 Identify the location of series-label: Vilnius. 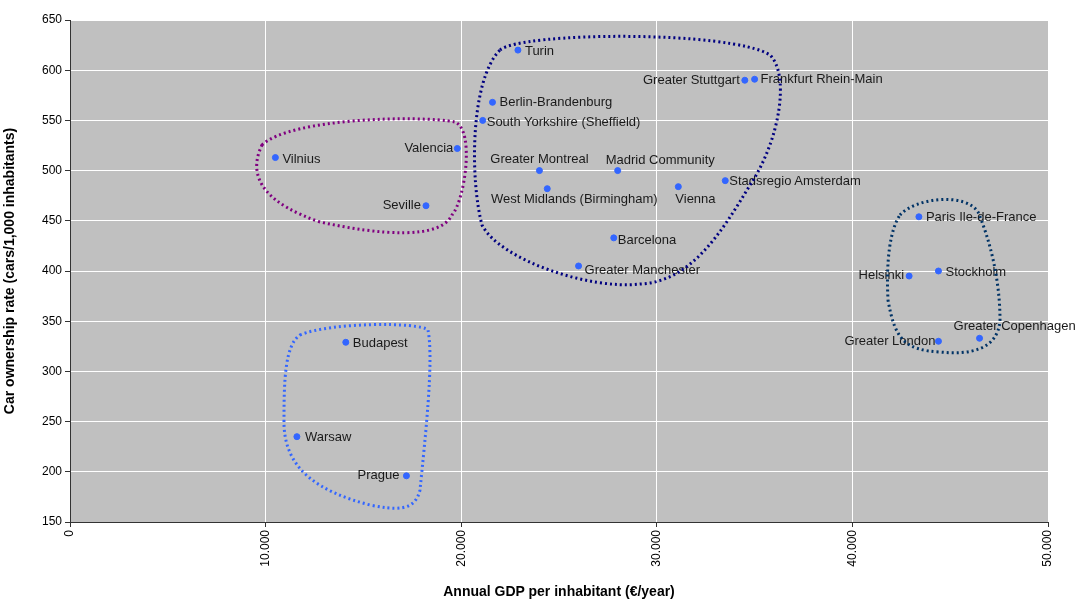
(301, 159).